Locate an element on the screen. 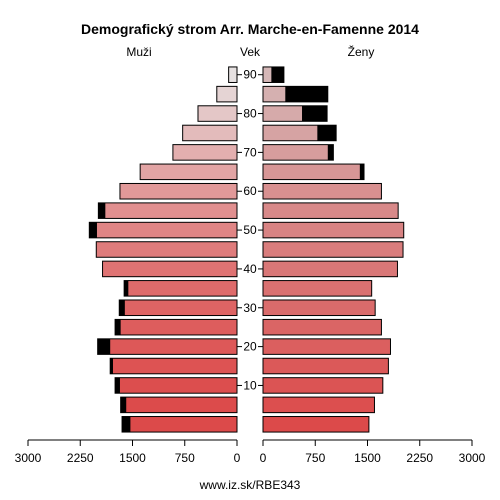 This screenshot has width=500, height=500. right-axis-label: Ženy is located at coordinates (361, 51).